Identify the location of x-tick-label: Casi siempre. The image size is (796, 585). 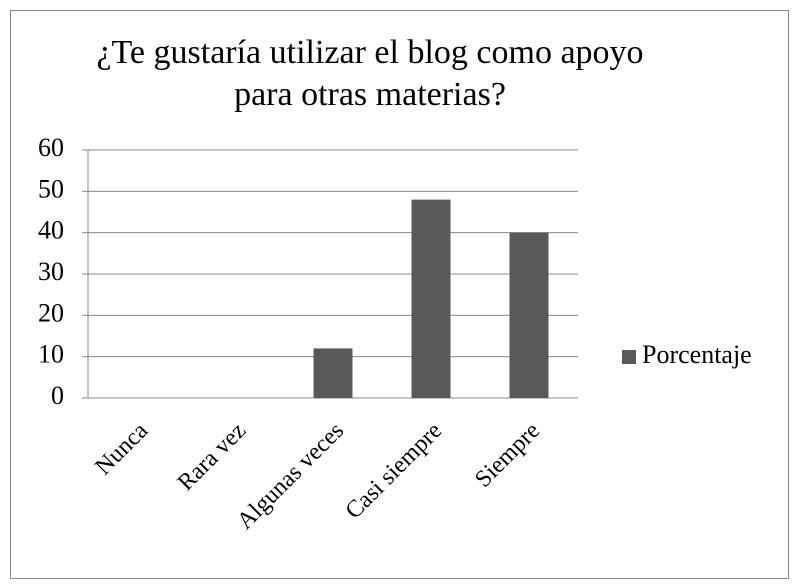
(394, 471).